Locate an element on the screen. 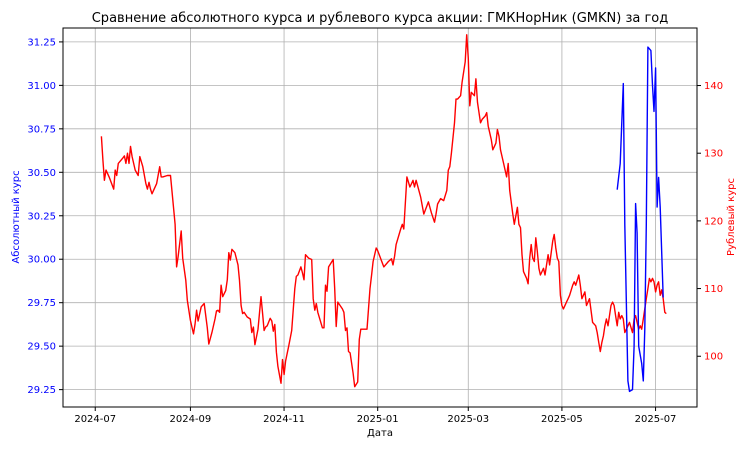 This screenshot has width=750, height=450. right-y-tick-label: 120 is located at coordinates (713, 221).